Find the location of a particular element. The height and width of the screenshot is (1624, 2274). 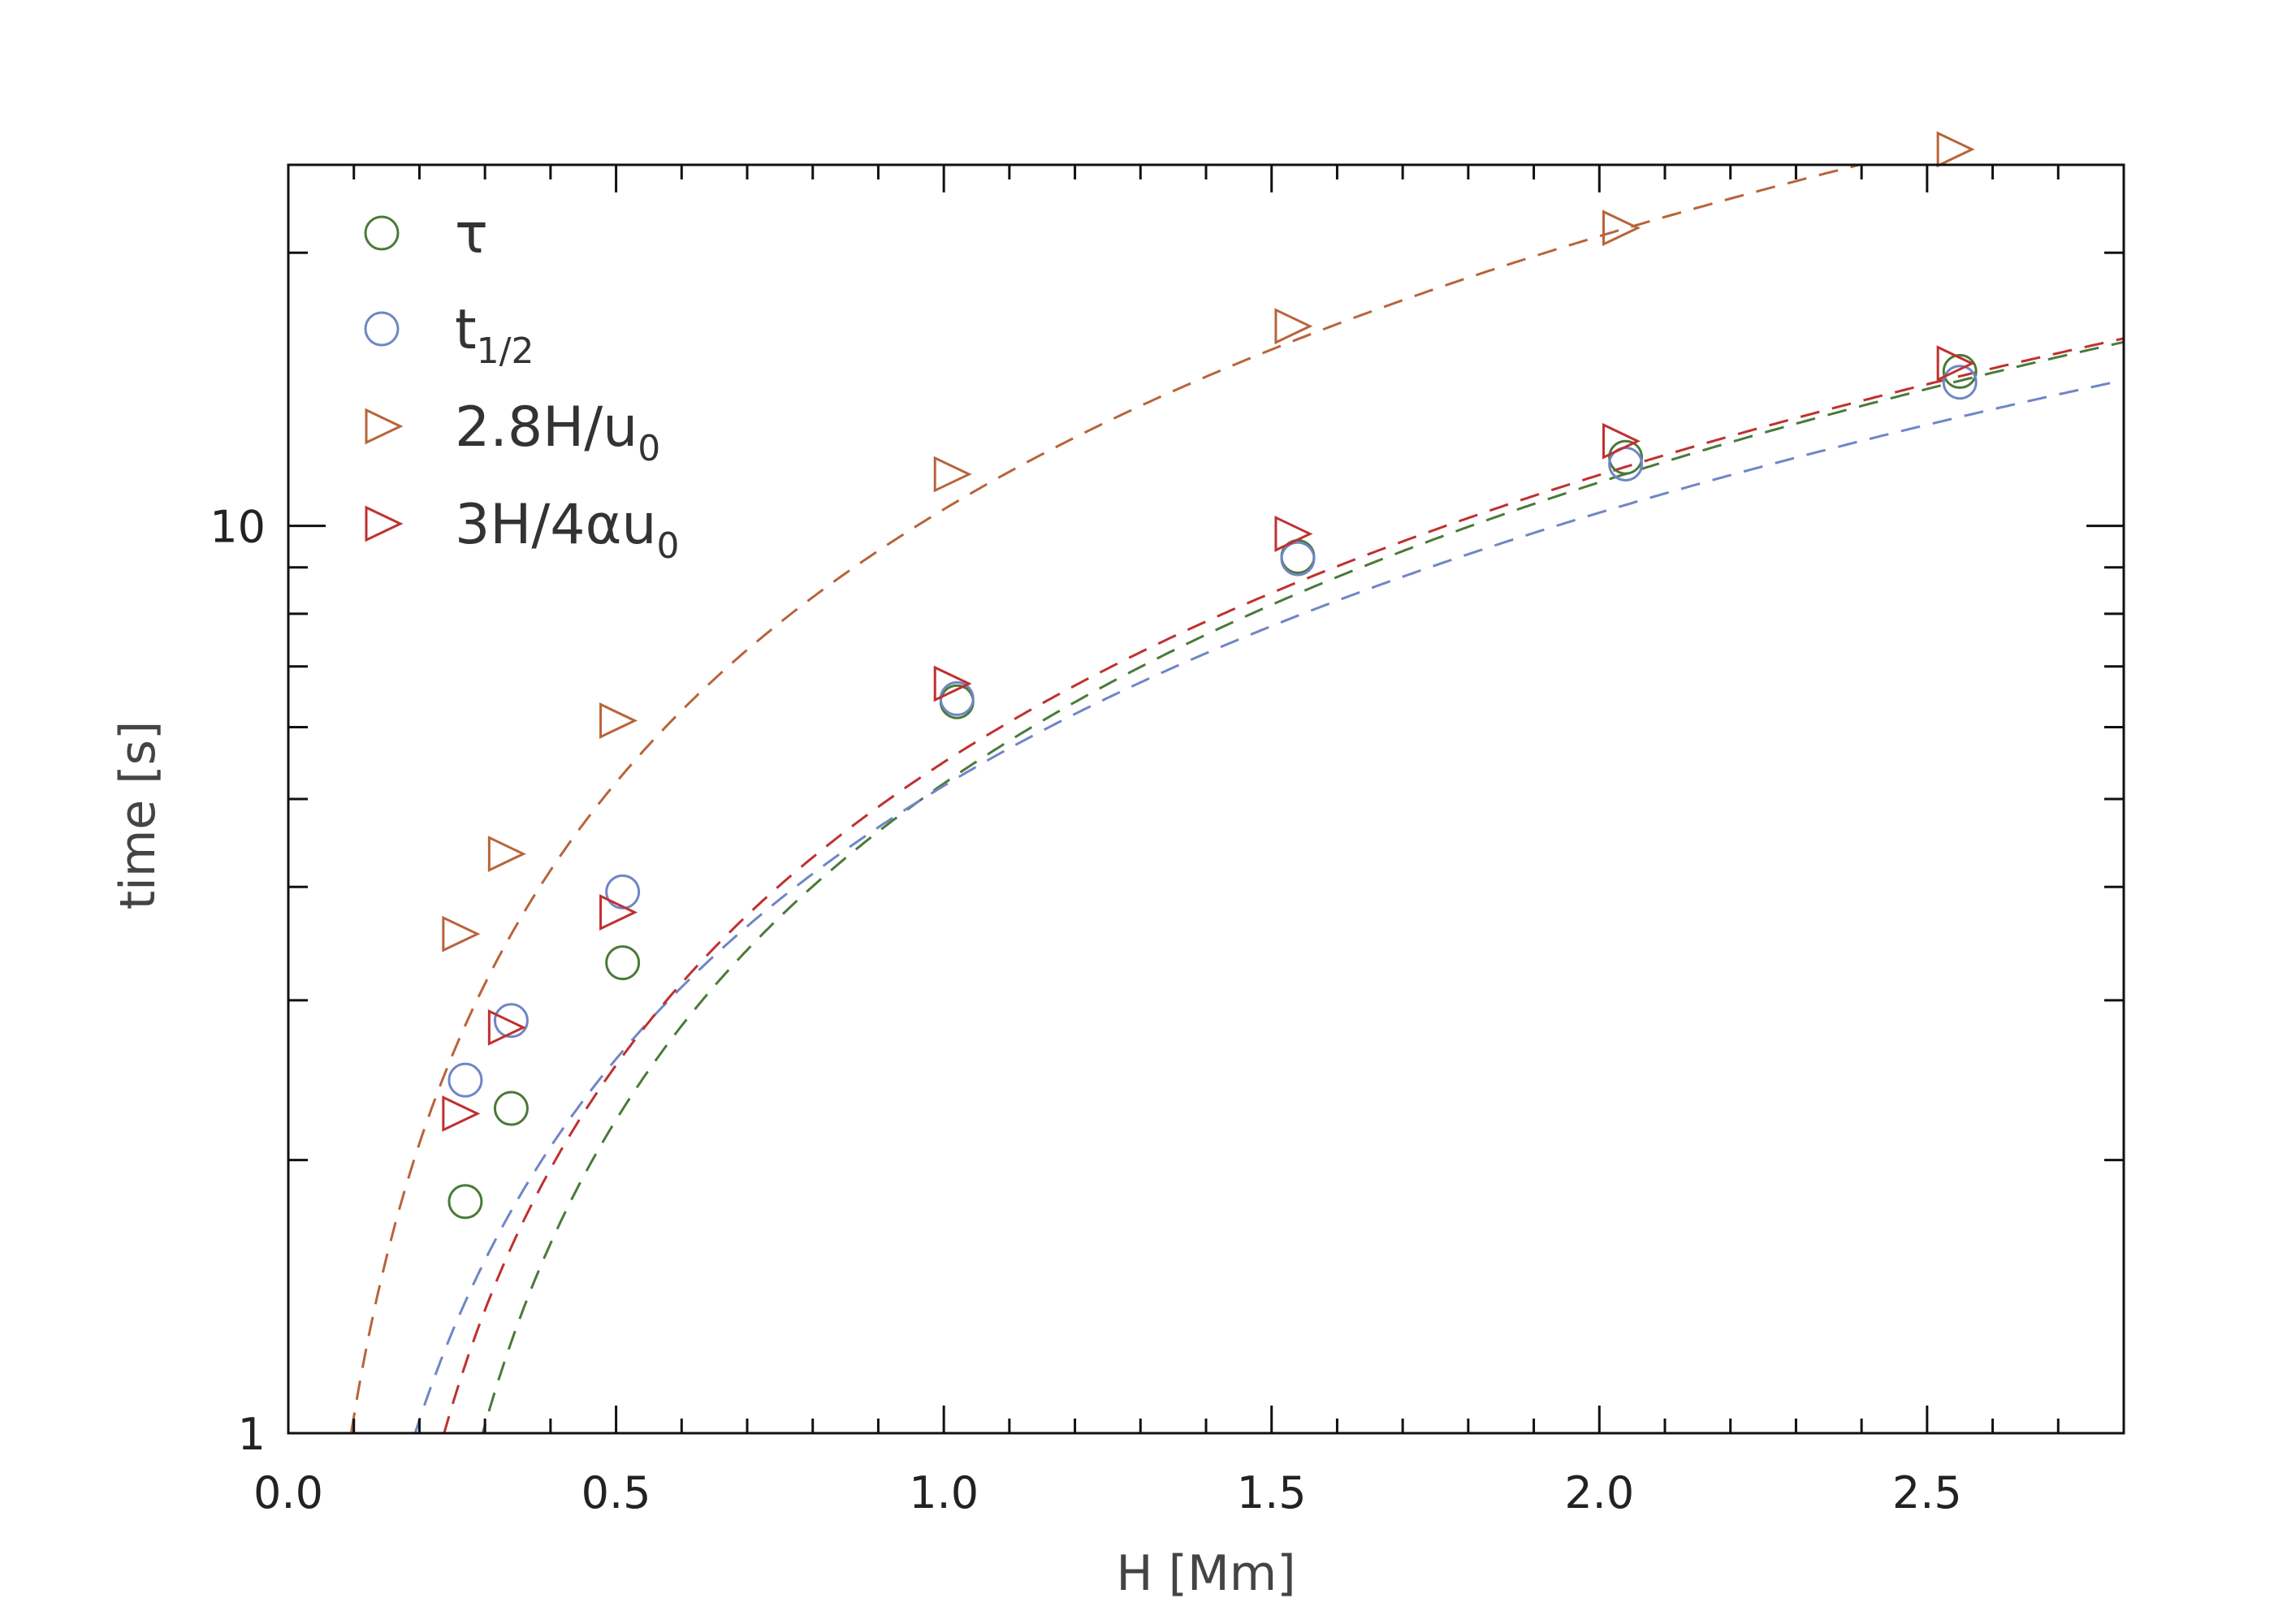

legend-label-0: τ is located at coordinates (471, 234).